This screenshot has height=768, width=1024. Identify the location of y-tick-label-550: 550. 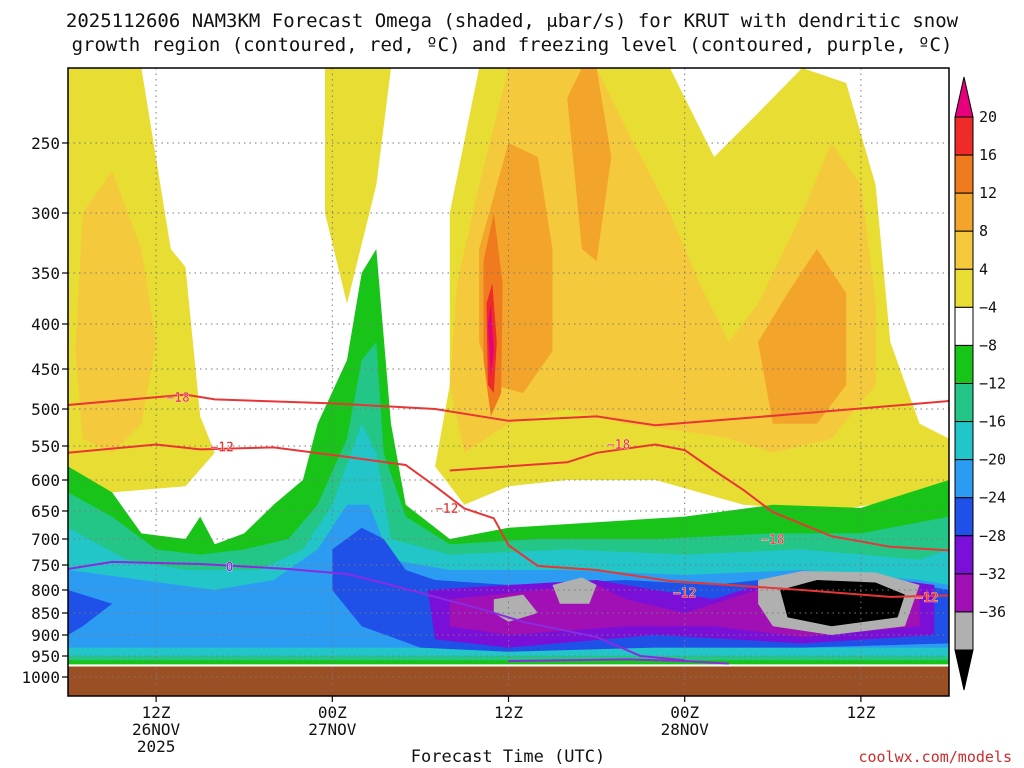
(45, 446).